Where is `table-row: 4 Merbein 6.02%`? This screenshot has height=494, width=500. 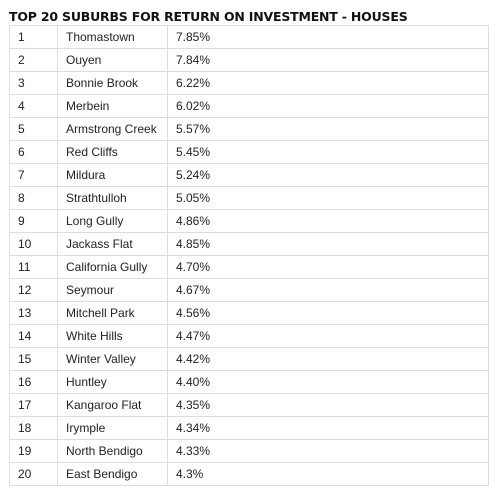 table-row: 4 Merbein 6.02% is located at coordinates (249, 106).